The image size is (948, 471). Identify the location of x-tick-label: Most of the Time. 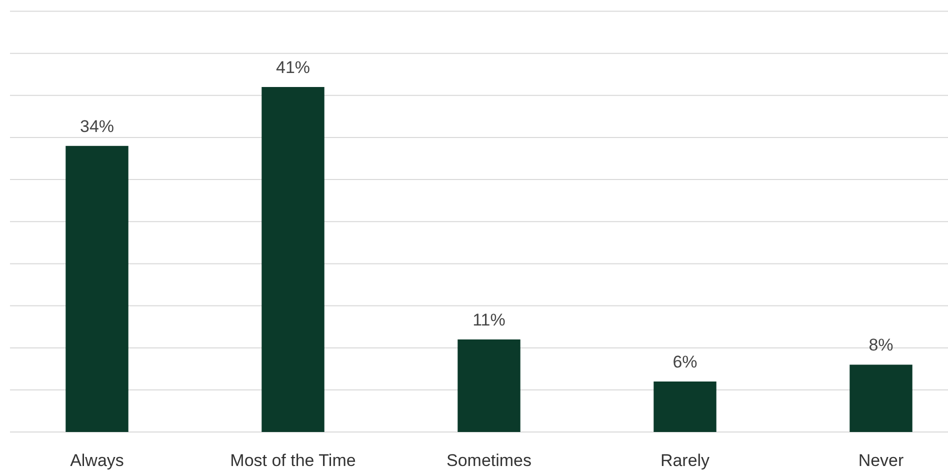
(293, 460).